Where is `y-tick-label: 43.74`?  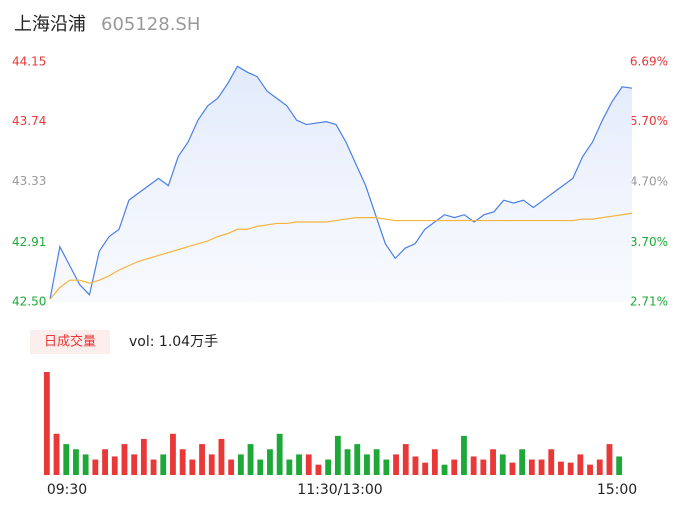 y-tick-label: 43.74 is located at coordinates (29, 121).